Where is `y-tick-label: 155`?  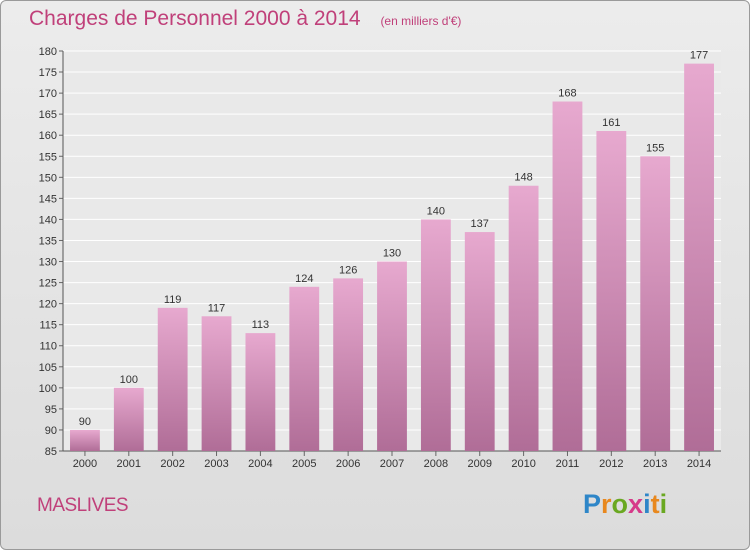 y-tick-label: 155 is located at coordinates (48, 157).